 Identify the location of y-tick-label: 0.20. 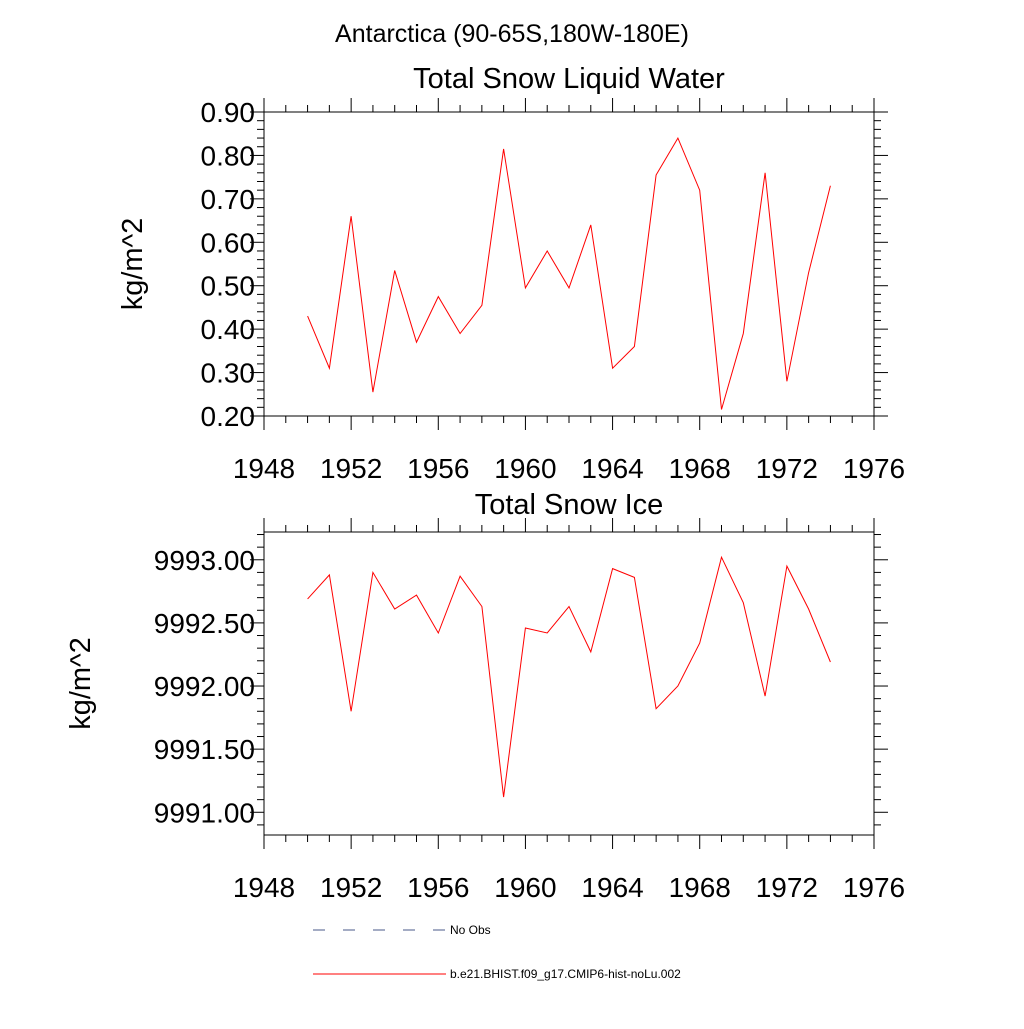
(228, 416).